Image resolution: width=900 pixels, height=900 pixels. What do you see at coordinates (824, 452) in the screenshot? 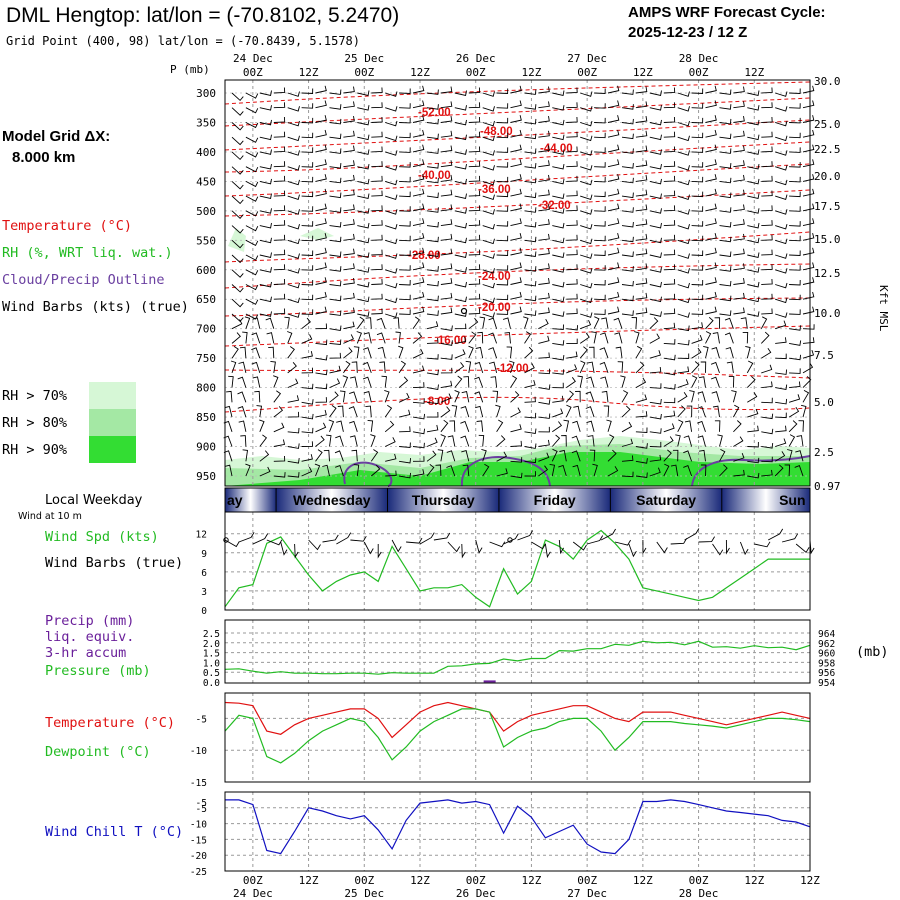
I see `height-tick-label: 2.5` at bounding box center [824, 452].